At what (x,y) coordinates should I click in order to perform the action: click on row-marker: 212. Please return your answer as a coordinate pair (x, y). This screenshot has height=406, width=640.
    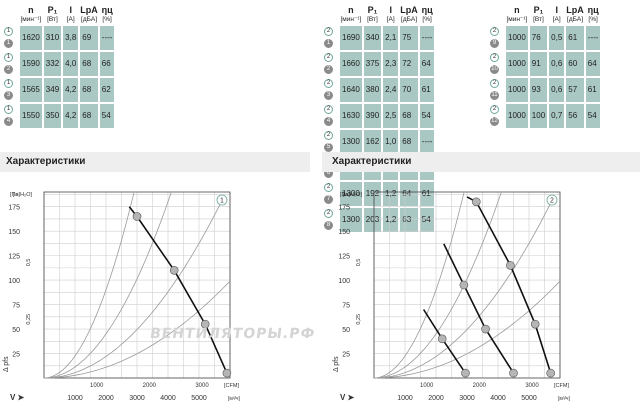
    Looking at the image, I should click on (497, 116).